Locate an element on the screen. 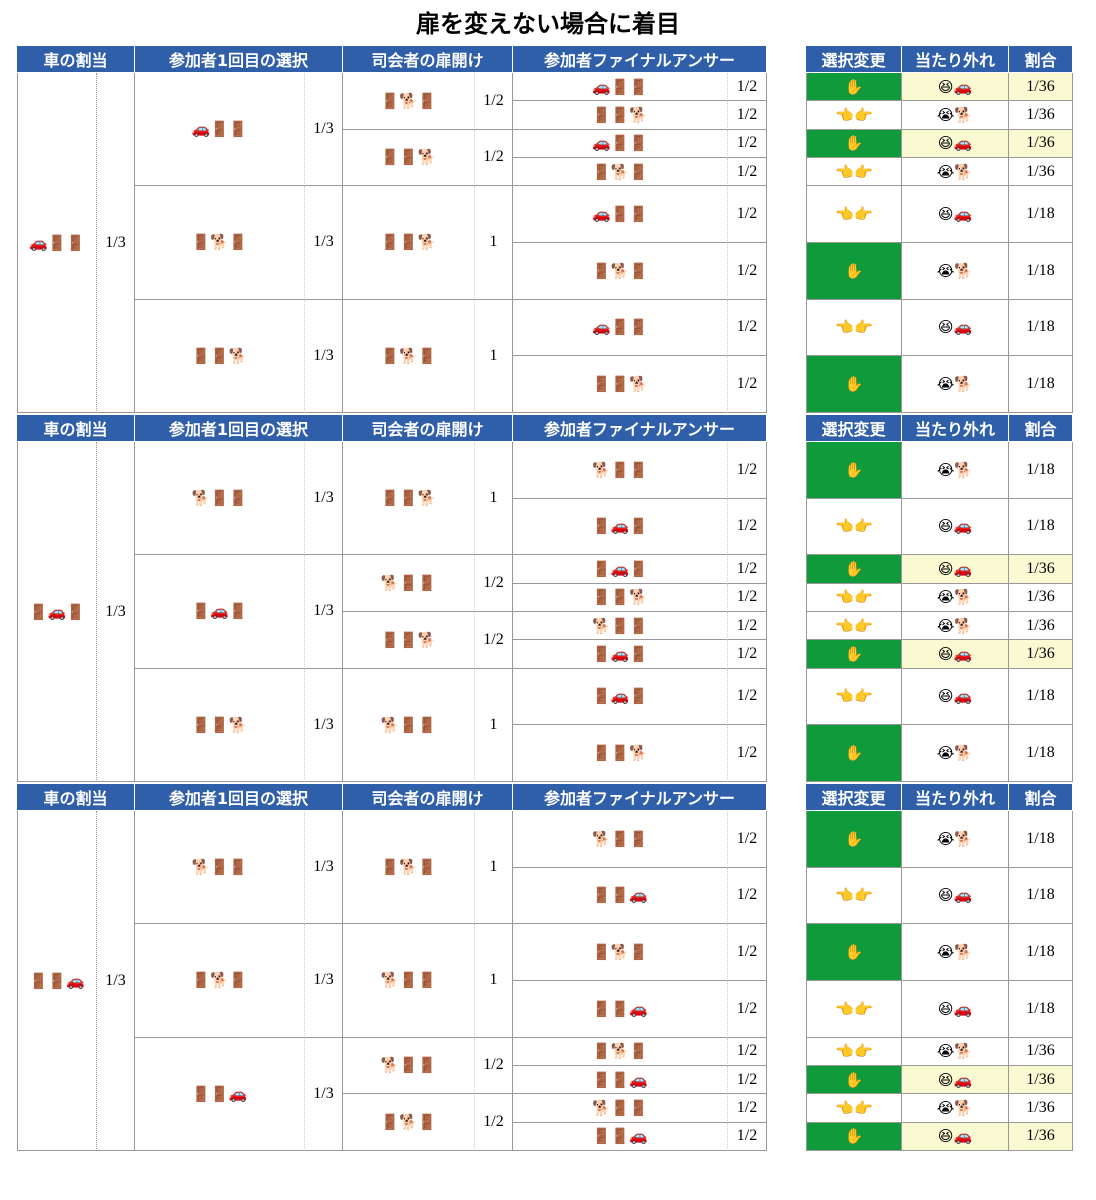 This screenshot has width=1096, height=1200. header-cell: 当たり外れ is located at coordinates (955, 59).